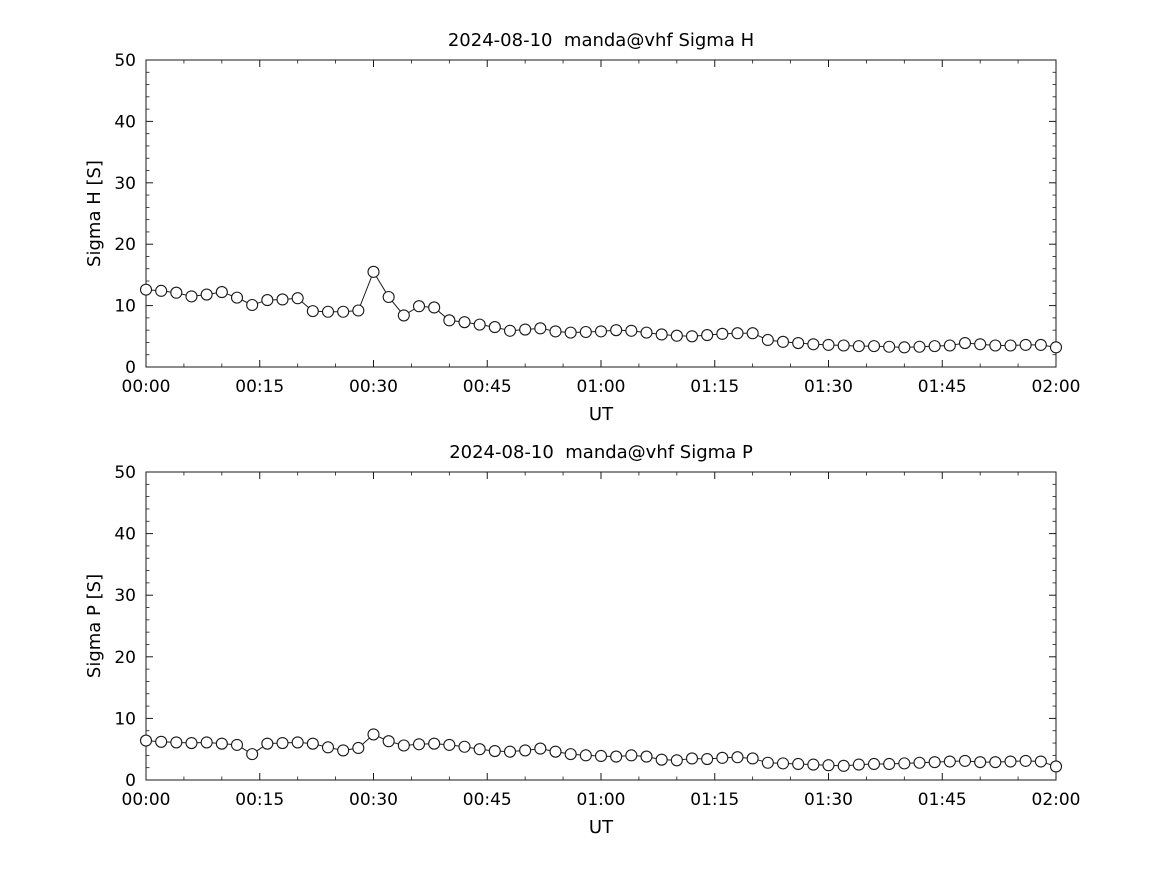 The image size is (1167, 875). What do you see at coordinates (942, 800) in the screenshot?
I see `x-tick-label: 01:45` at bounding box center [942, 800].